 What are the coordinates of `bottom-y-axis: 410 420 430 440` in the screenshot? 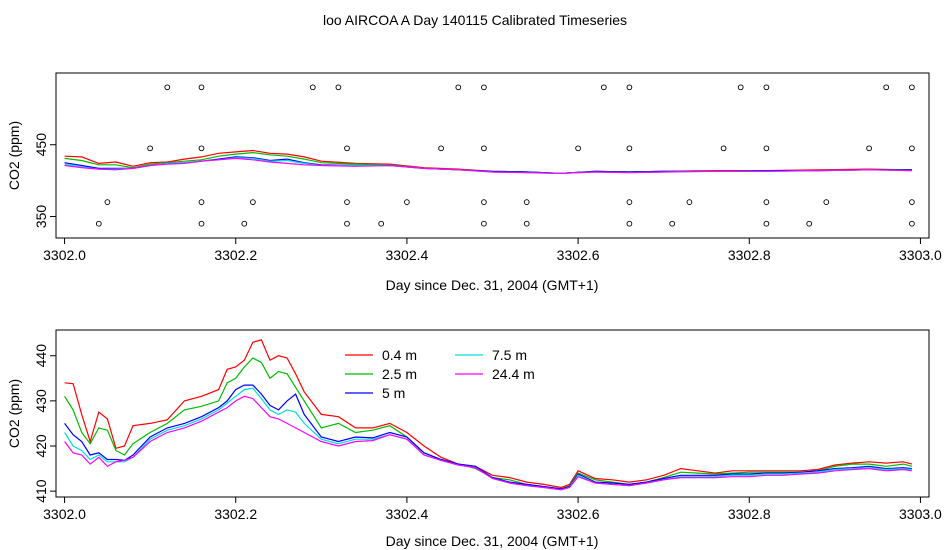 It's located at (44, 423).